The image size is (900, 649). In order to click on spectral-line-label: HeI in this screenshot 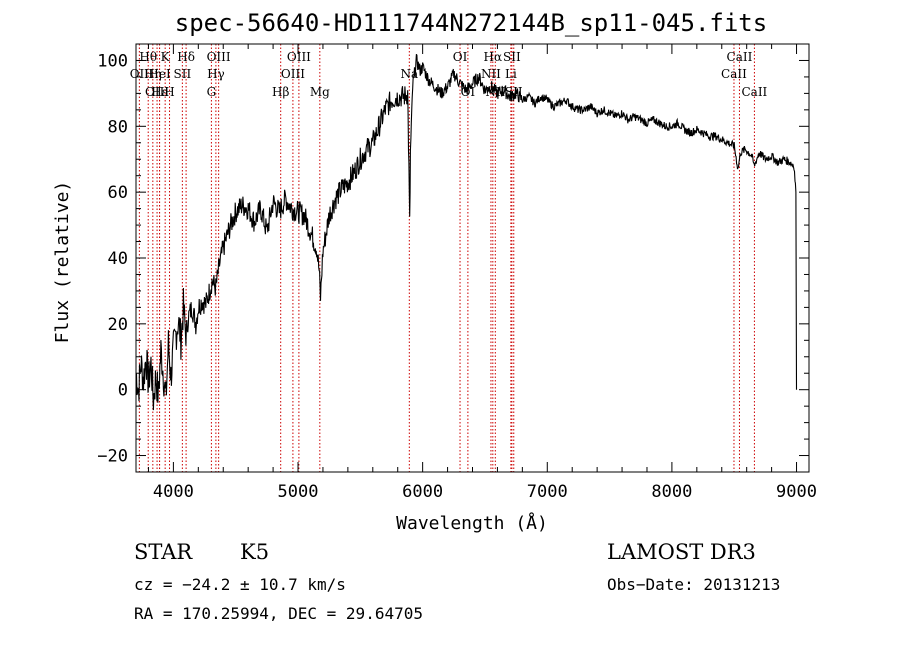, I will do `click(159, 74)`.